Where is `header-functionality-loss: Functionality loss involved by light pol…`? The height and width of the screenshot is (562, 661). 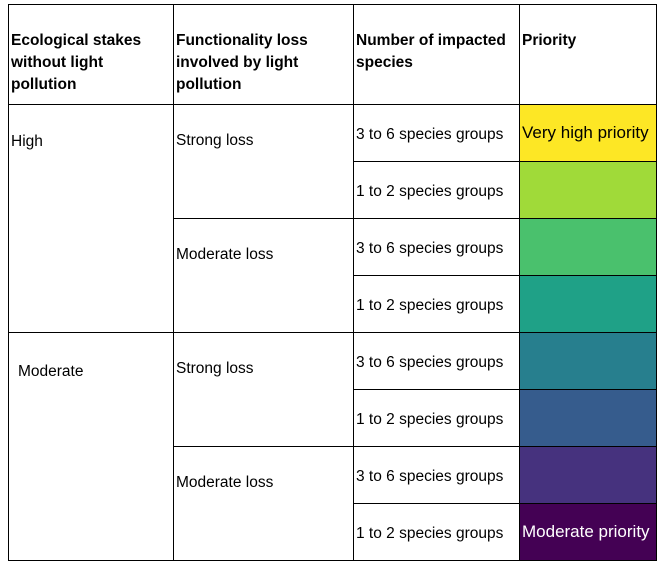 header-functionality-loss: Functionality loss involved by light pol… is located at coordinates (263, 54).